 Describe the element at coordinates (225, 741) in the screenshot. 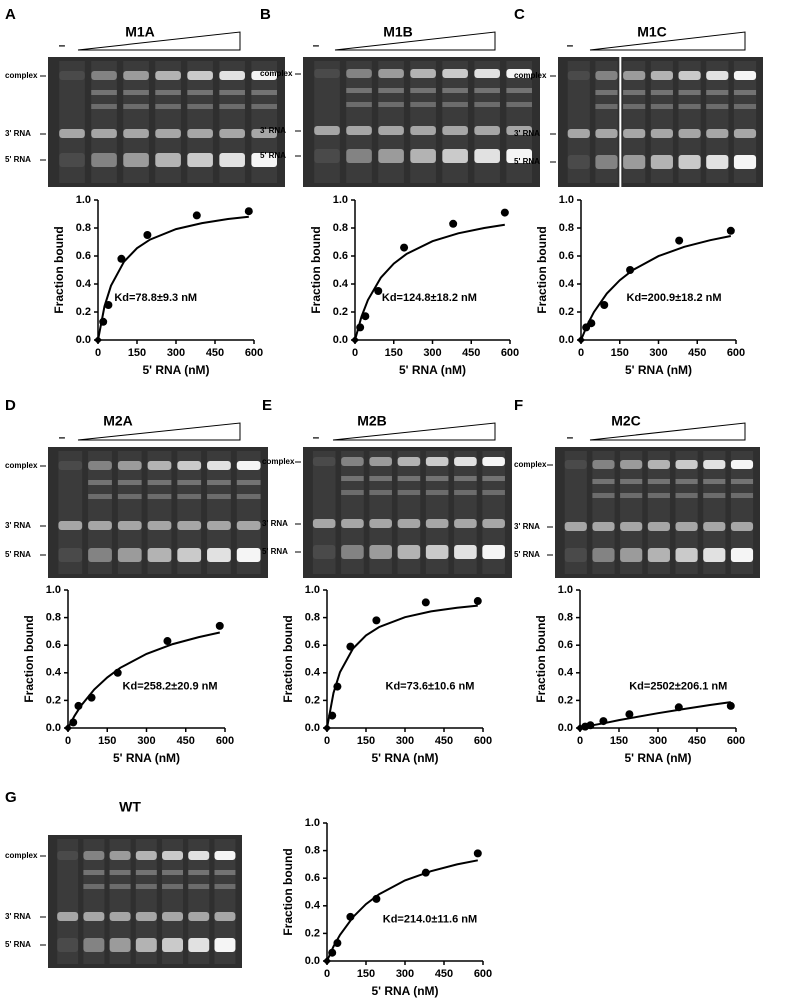

I see `x-tick-label: 600` at that location.